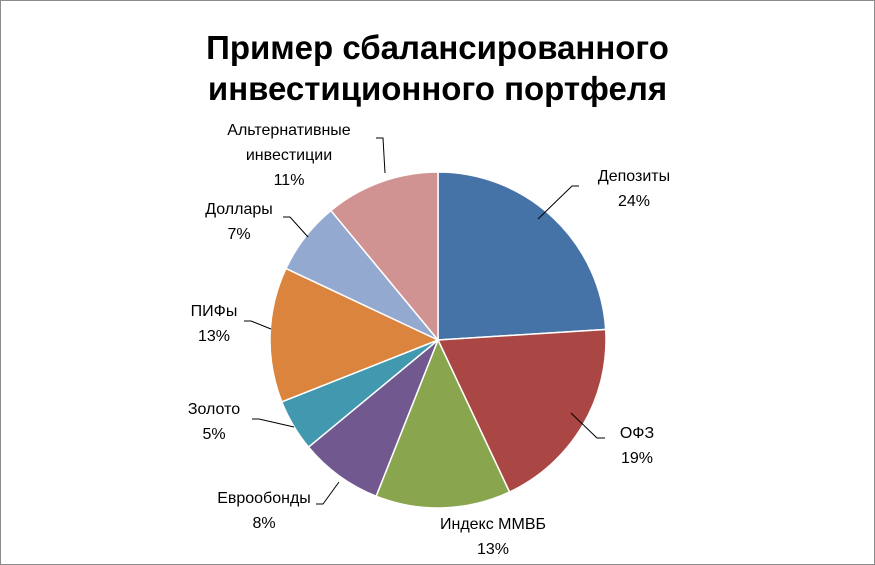  What do you see at coordinates (493, 524) in the screenshot?
I see `data-label-category: Индекс ММВБ` at bounding box center [493, 524].